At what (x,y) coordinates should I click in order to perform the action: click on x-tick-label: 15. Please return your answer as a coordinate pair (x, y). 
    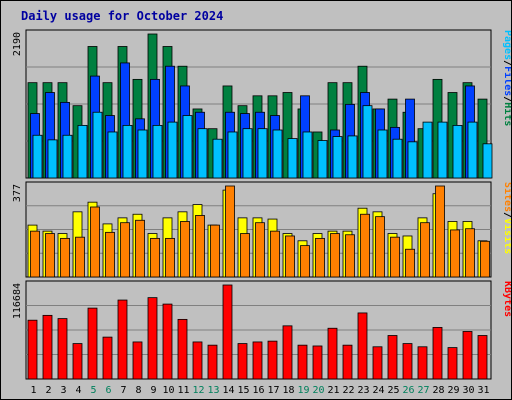
    Looking at the image, I should click on (243, 390).